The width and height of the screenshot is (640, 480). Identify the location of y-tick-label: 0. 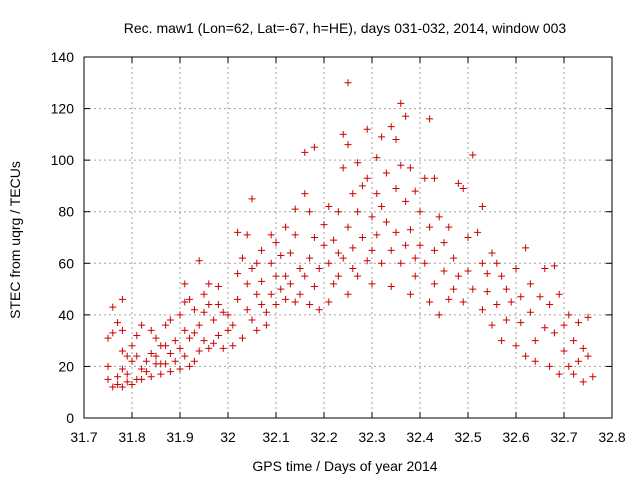
(70, 418).